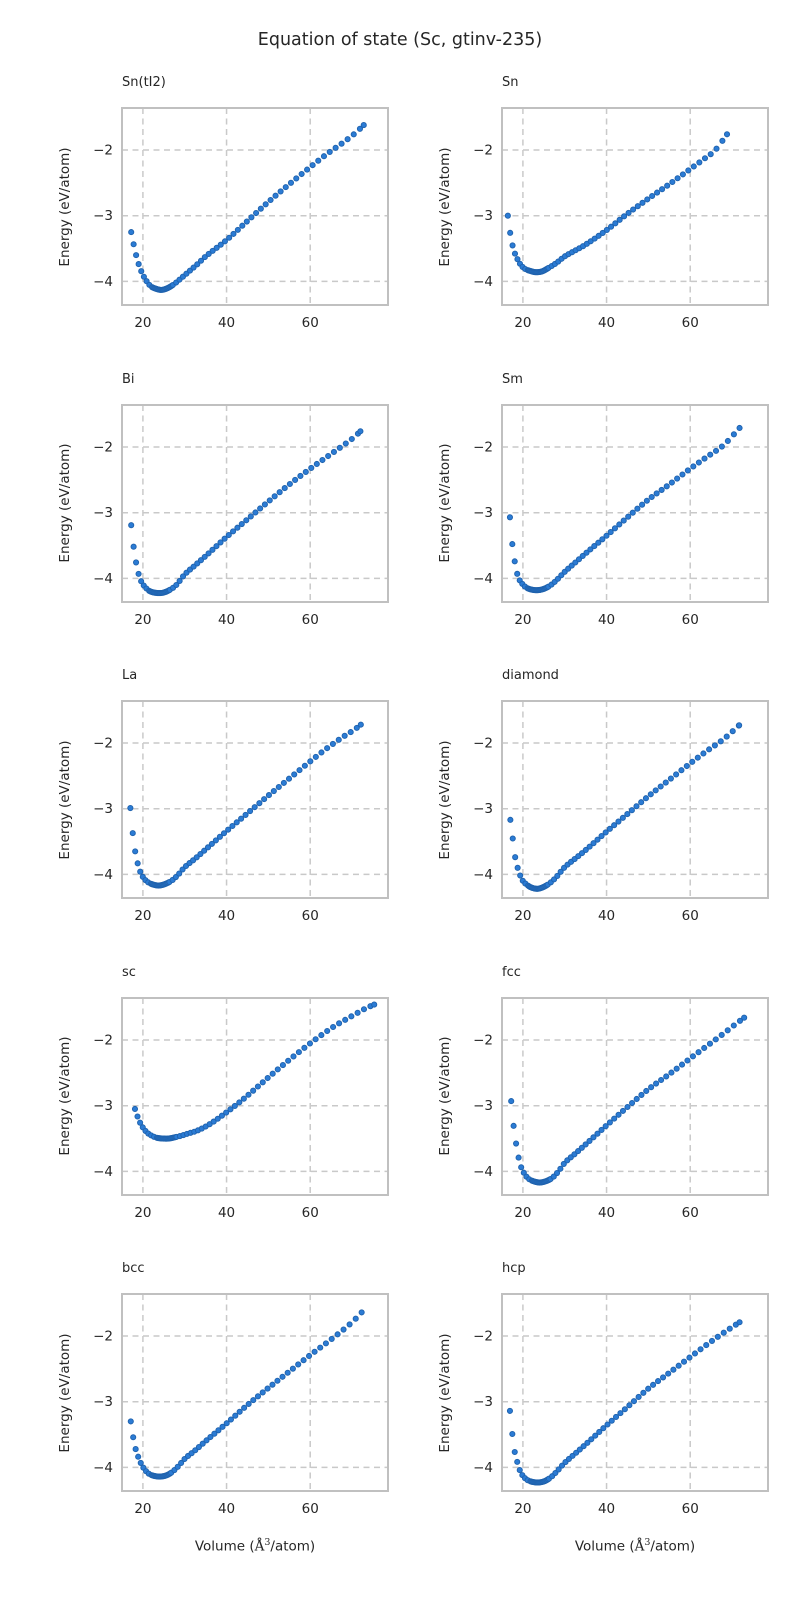  Describe the element at coordinates (400, 40) in the screenshot. I see `figure-title: Equation of state (Sc, gtinv-235)` at that location.